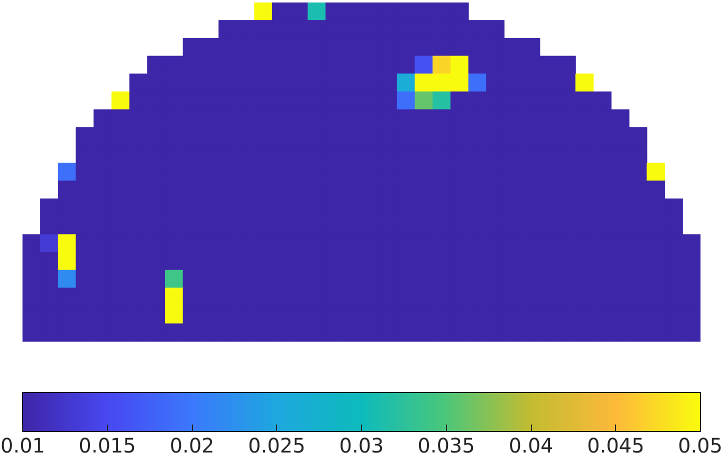 The image size is (722, 455). I want to click on color-bar-label: 0.015, so click(107, 444).